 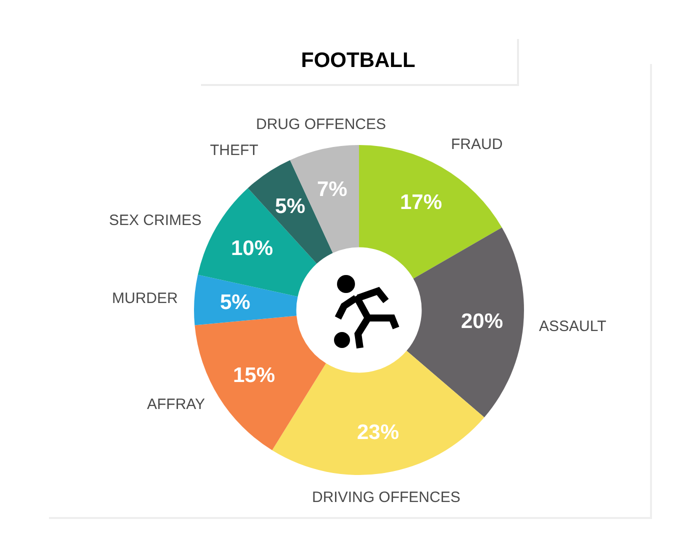 I want to click on data-label: 20%, so click(x=482, y=321).